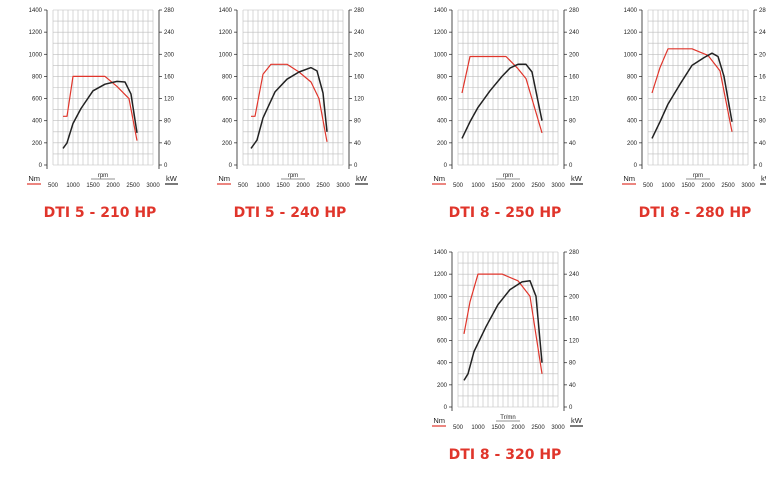 Image resolution: width=766 pixels, height=477 pixels. What do you see at coordinates (41, 166) in the screenshot?
I see `y-tick-label-left: 0` at bounding box center [41, 166].